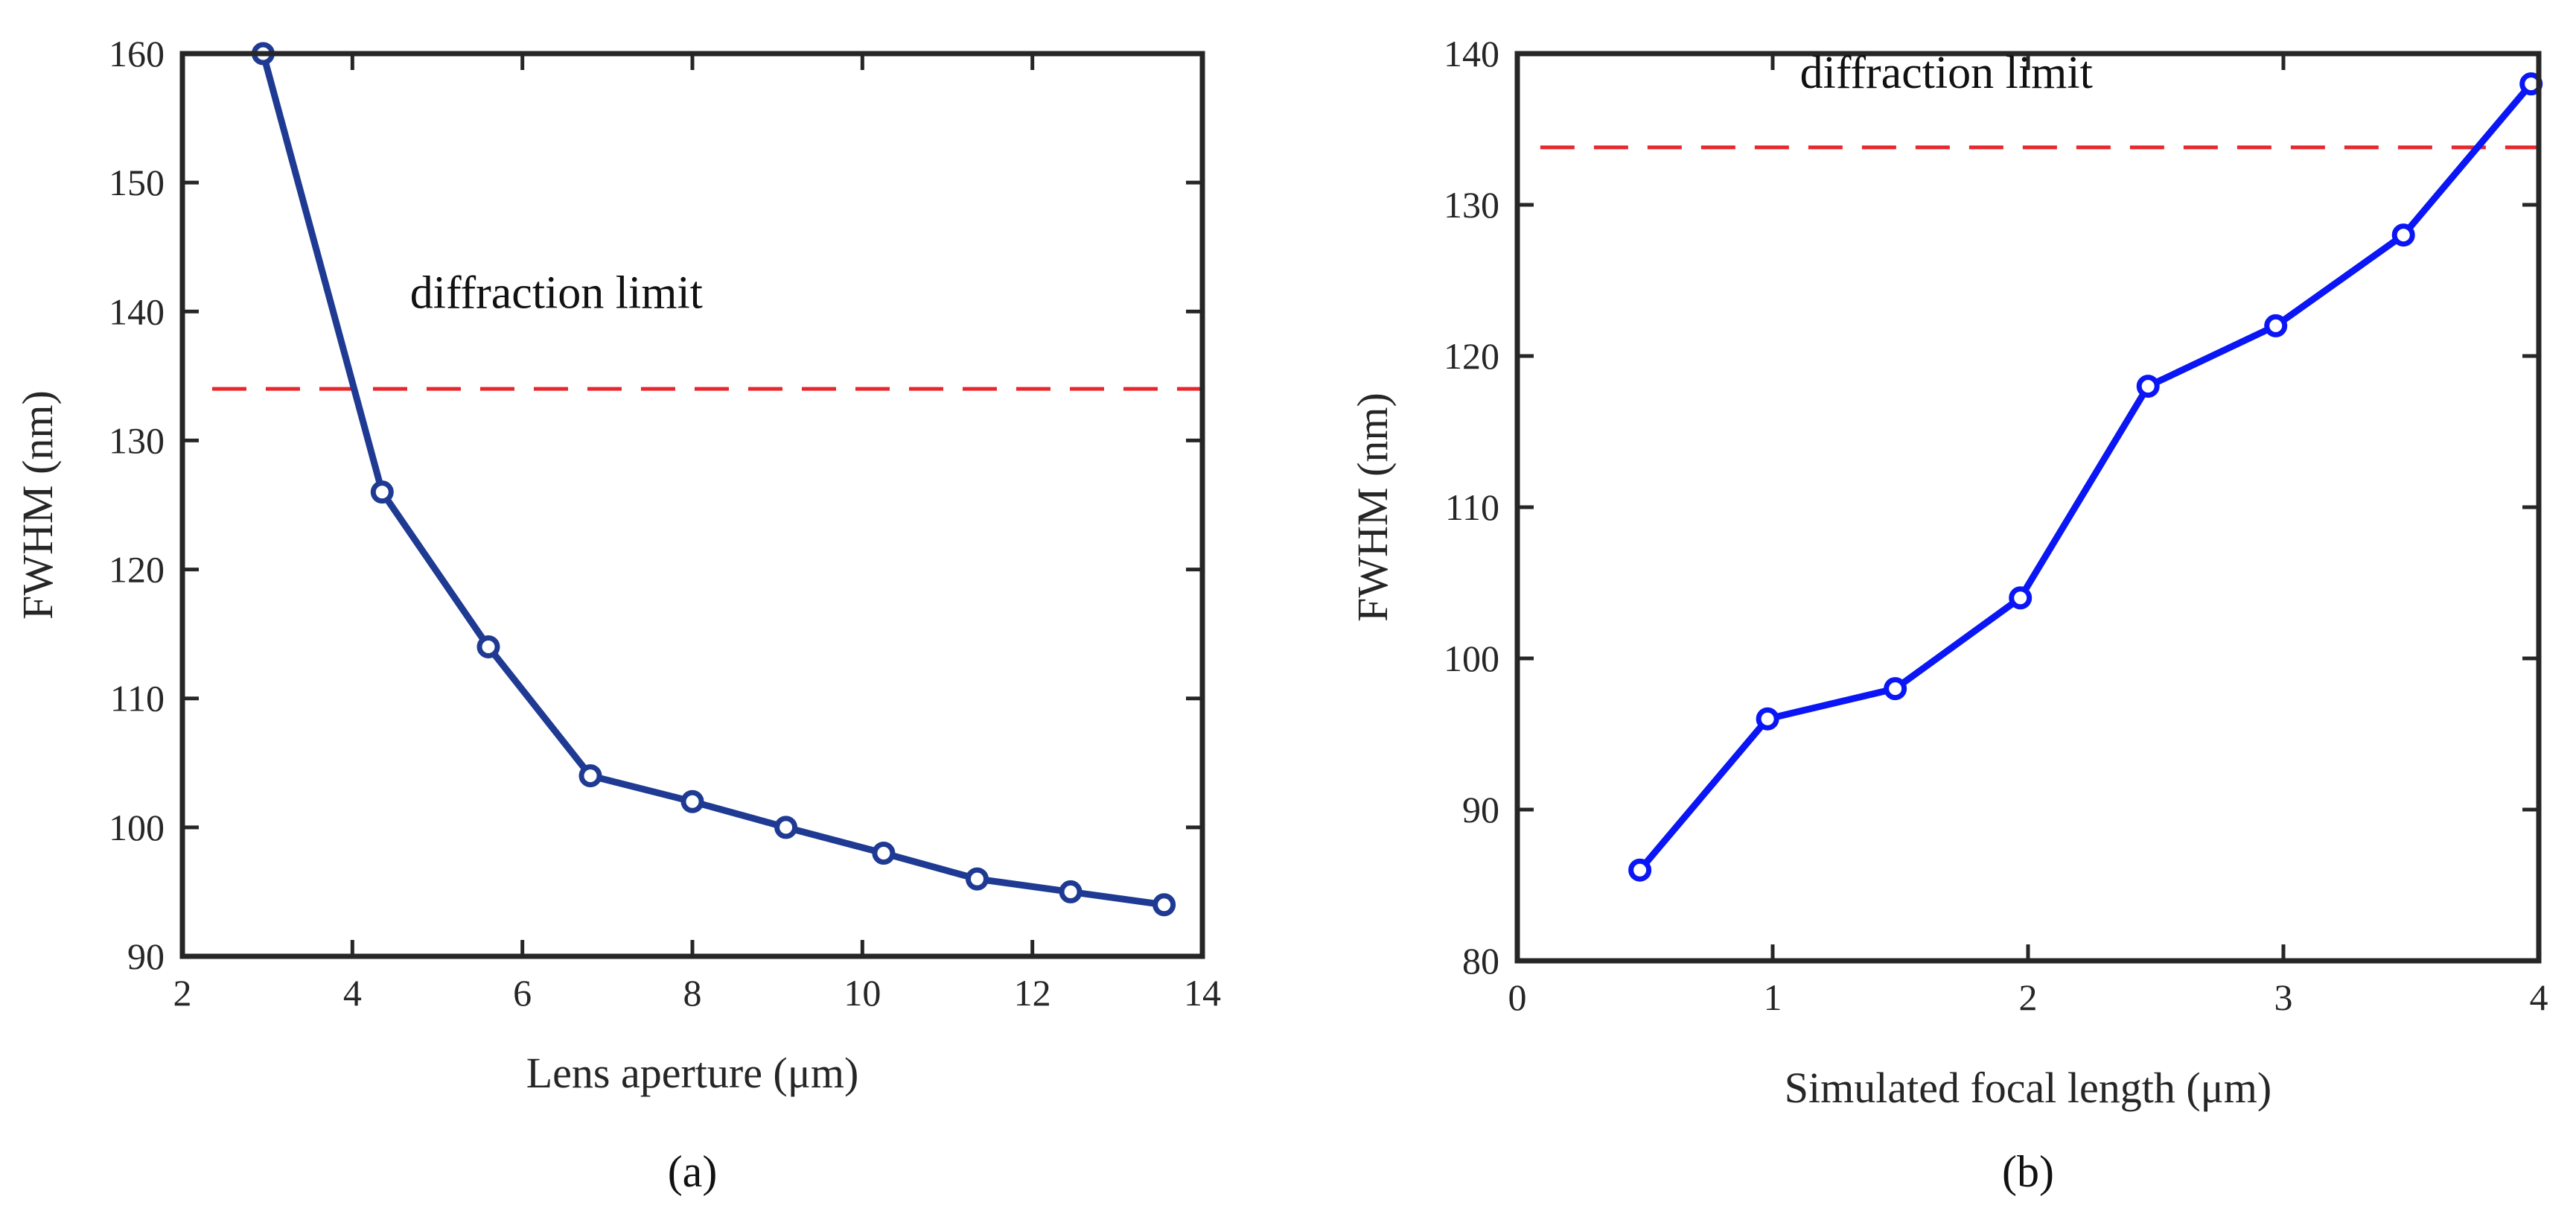 This screenshot has width=2576, height=1217. Describe the element at coordinates (137, 54) in the screenshot. I see `y-tick-label: 160` at that location.